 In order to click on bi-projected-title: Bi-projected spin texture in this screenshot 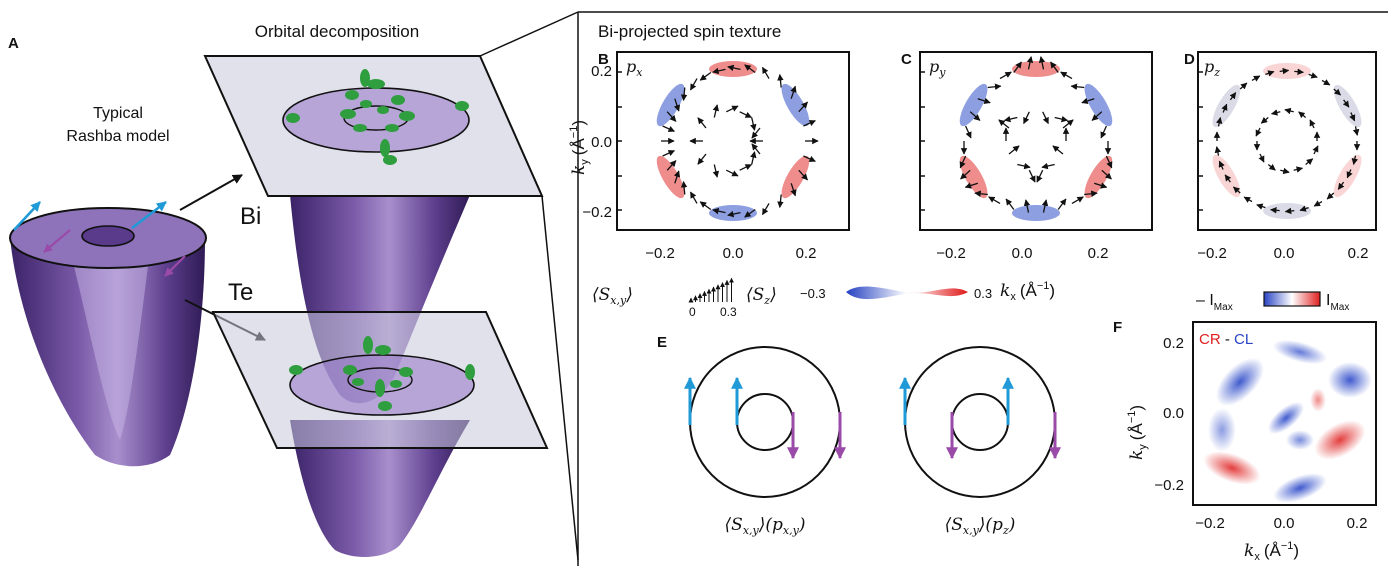, I will do `click(689, 31)`.